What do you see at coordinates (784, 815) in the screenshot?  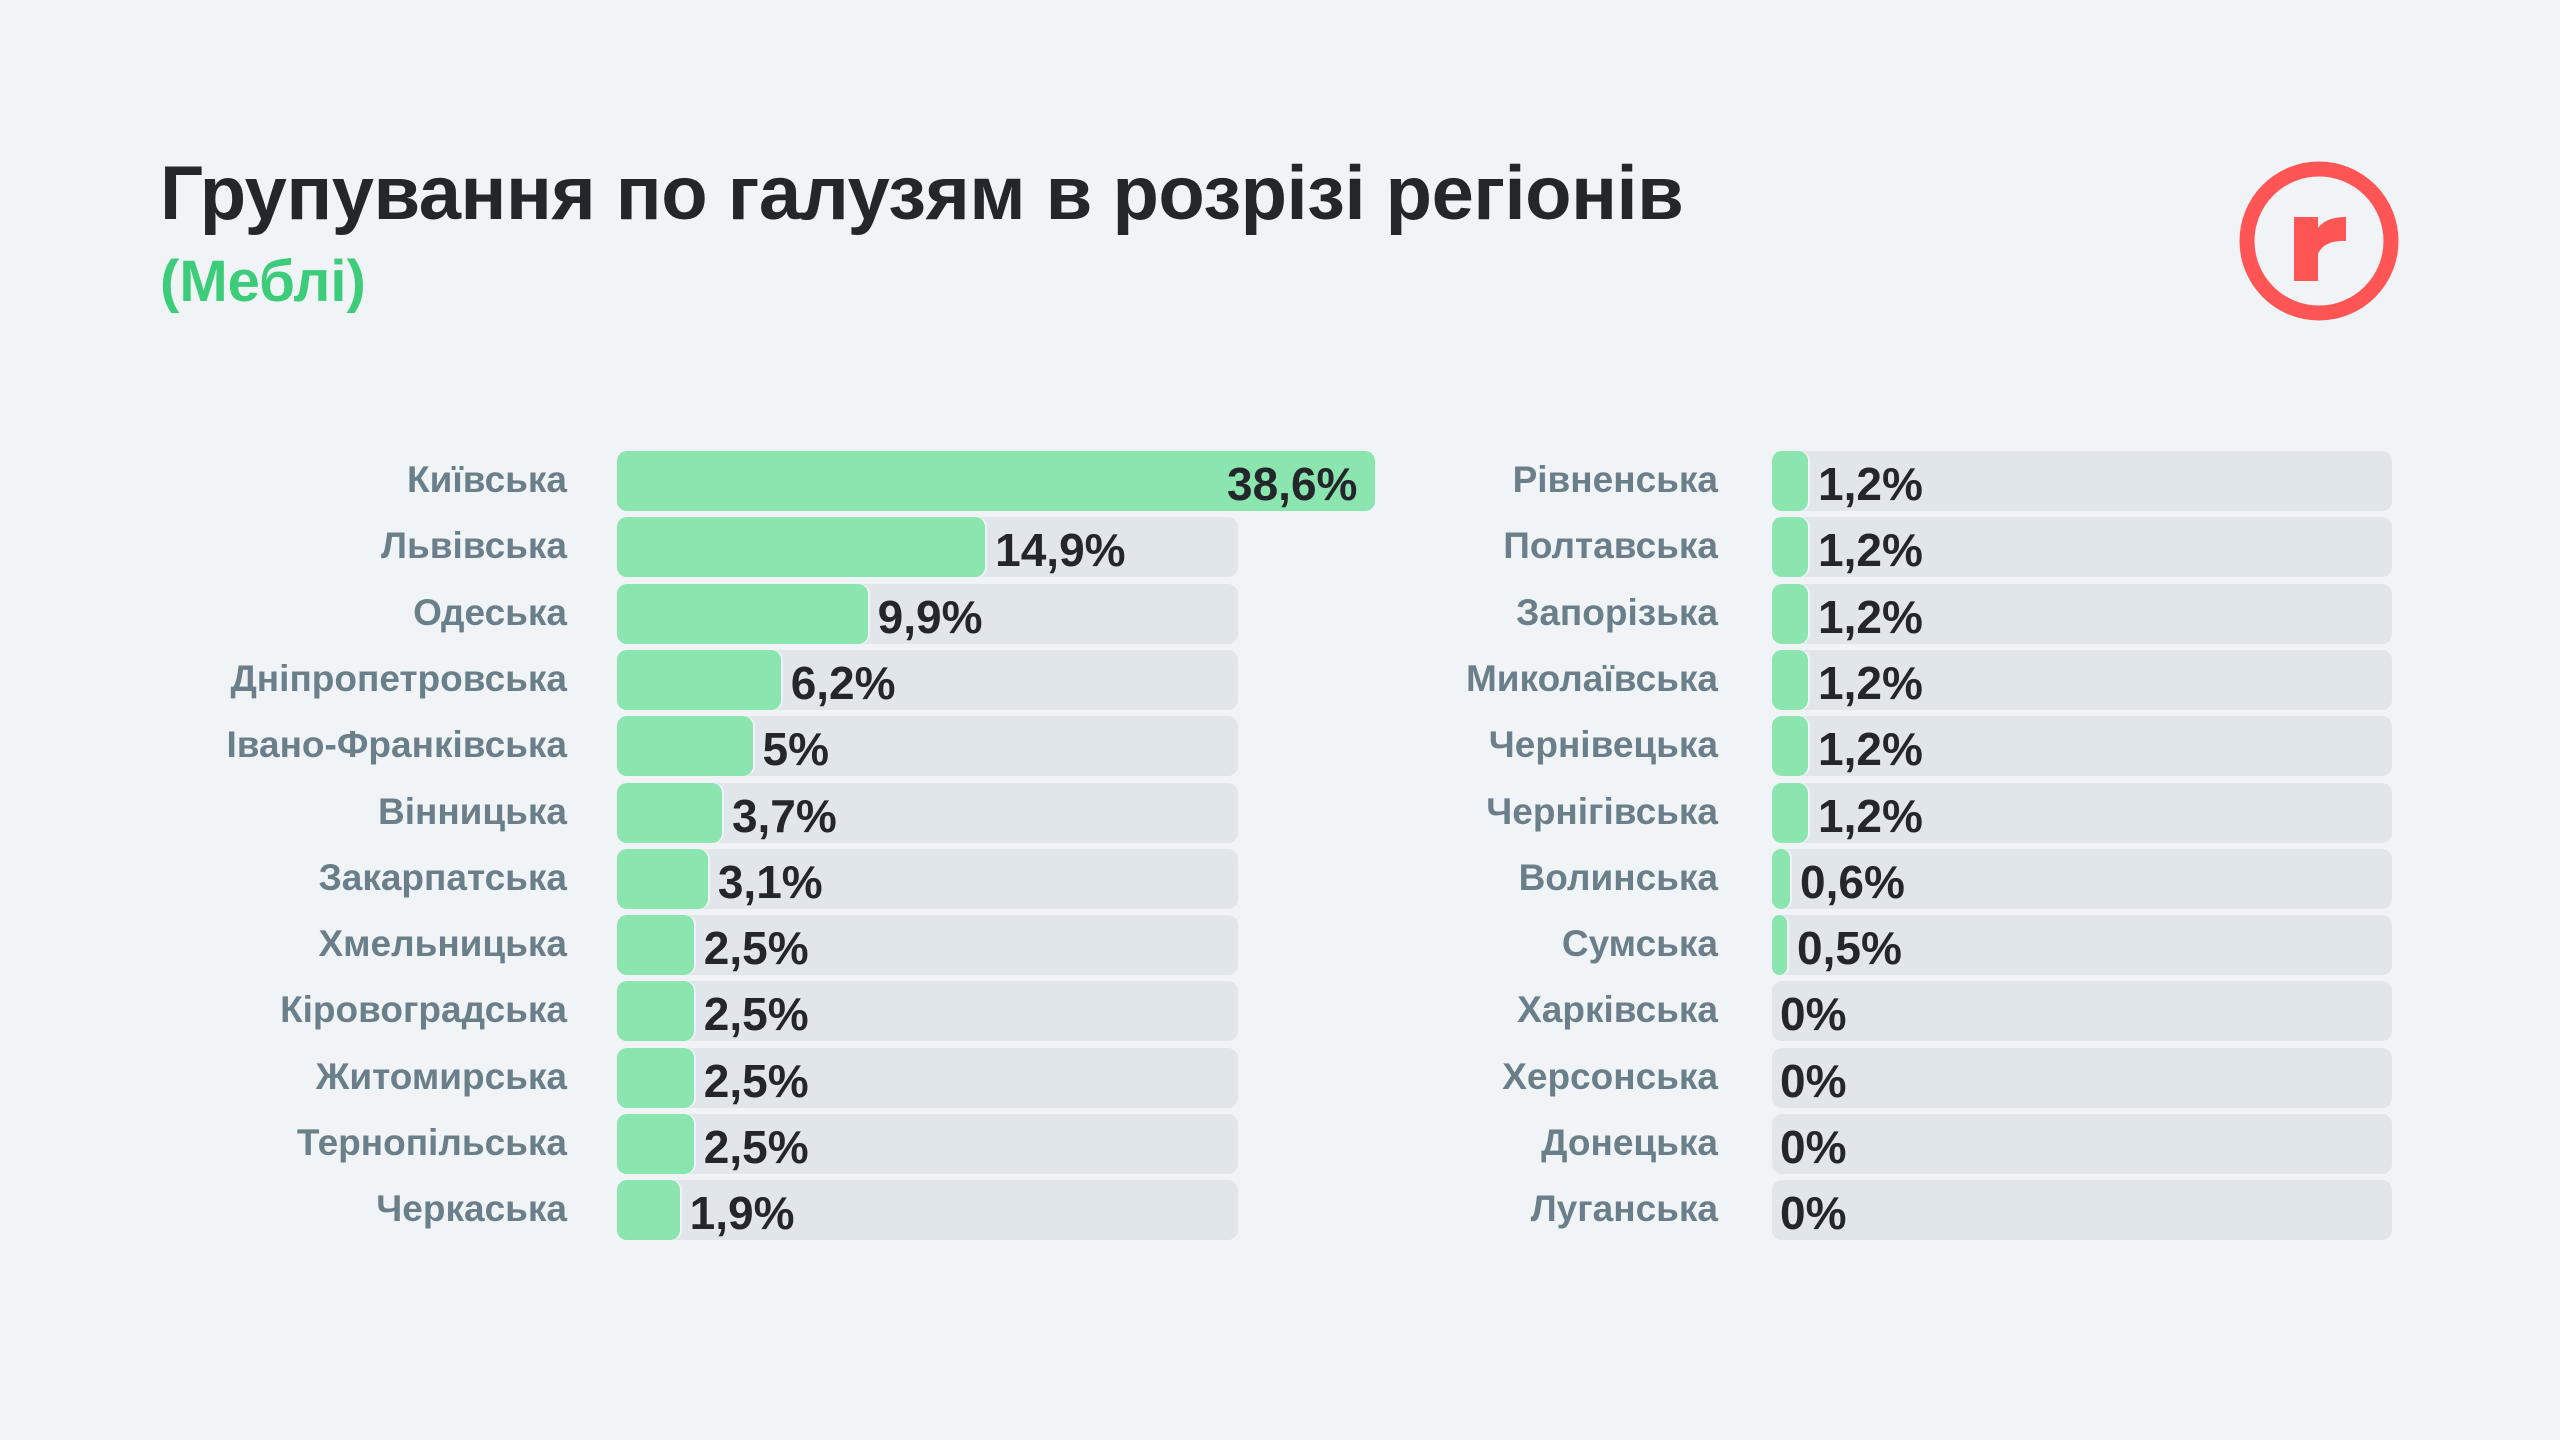 I see `value-label: 3,7%` at bounding box center [784, 815].